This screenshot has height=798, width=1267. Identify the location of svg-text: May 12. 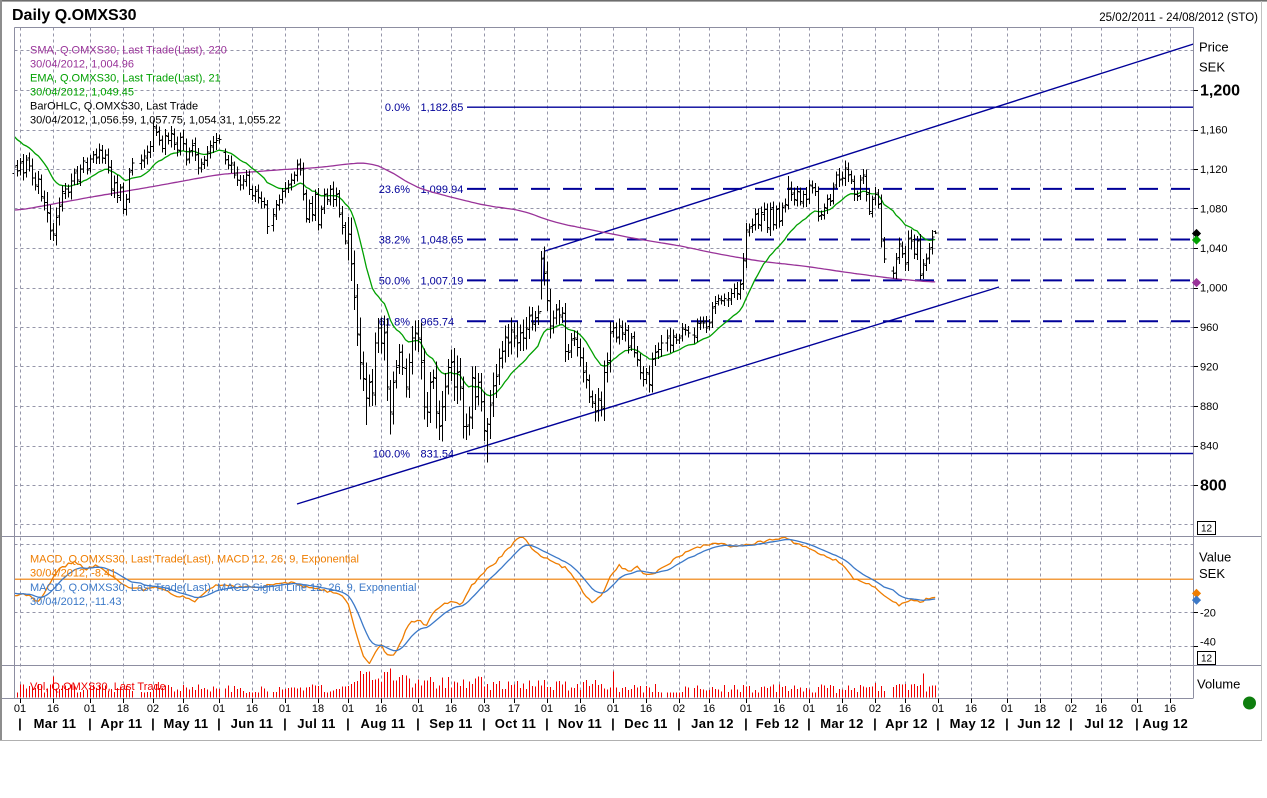
(973, 723).